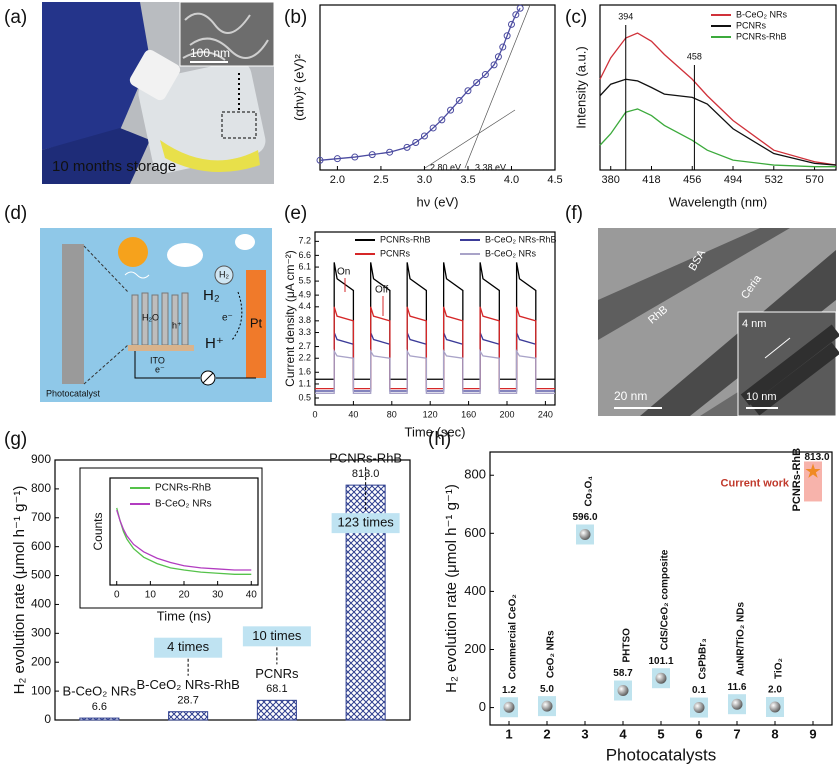 The width and height of the screenshot is (839, 766). I want to click on value-label: 813.0, so click(816, 457).